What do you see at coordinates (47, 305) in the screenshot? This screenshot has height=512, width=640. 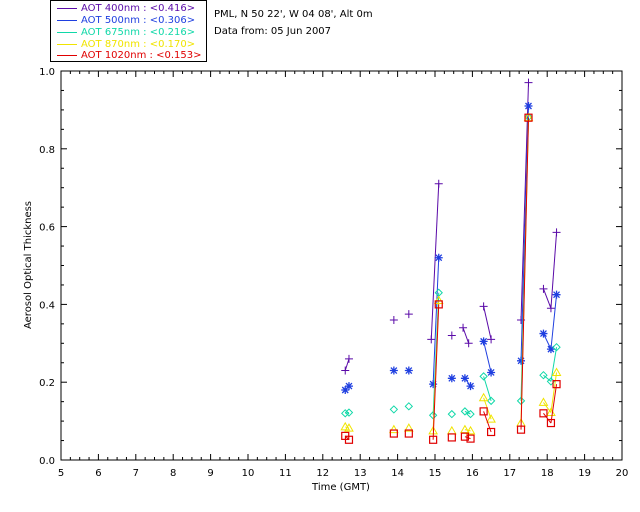 I see `y-tick-label: 0.4` at bounding box center [47, 305].